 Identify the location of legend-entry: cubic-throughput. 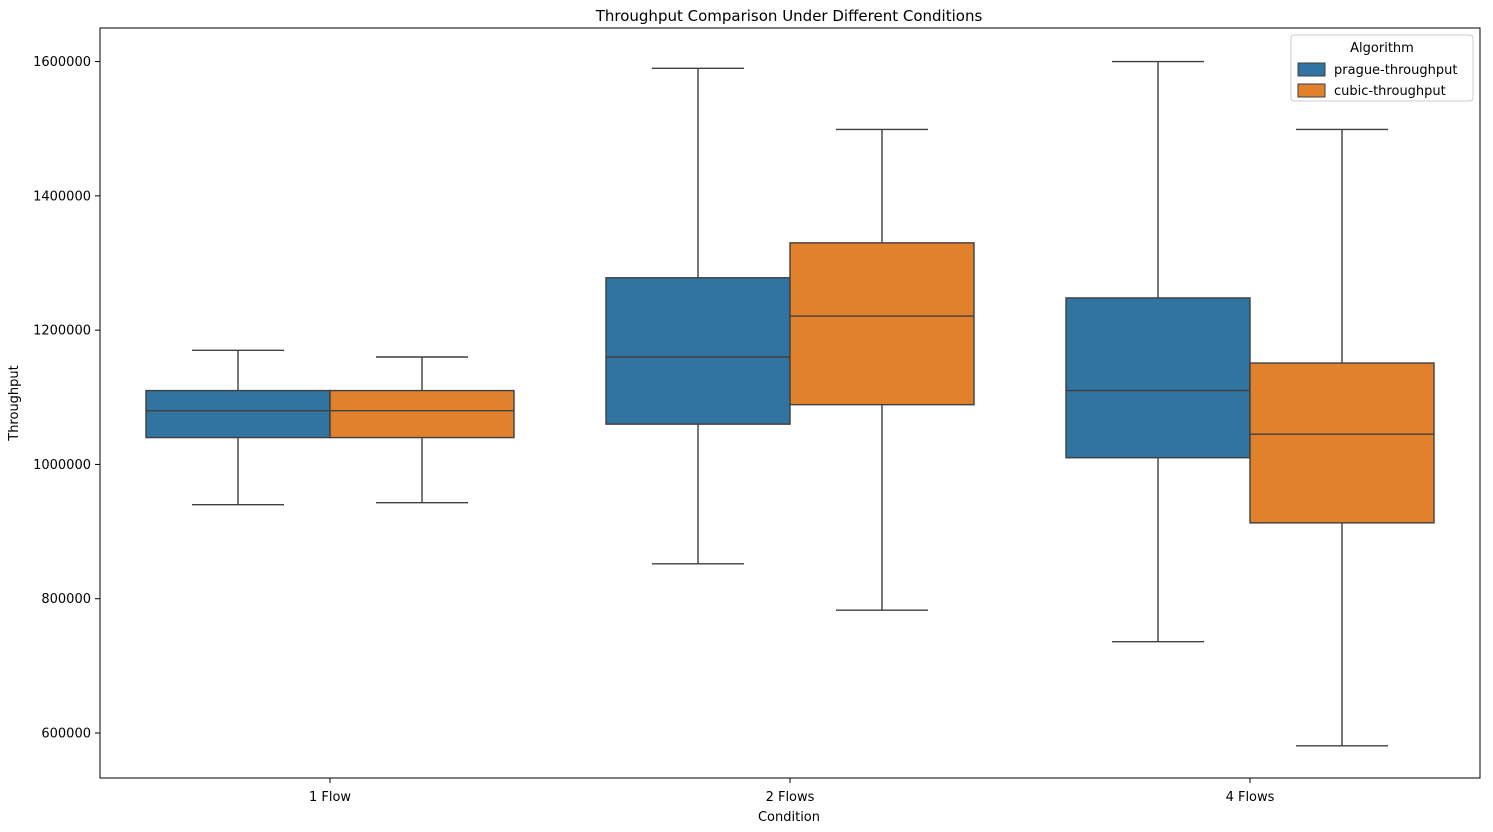
(1390, 91).